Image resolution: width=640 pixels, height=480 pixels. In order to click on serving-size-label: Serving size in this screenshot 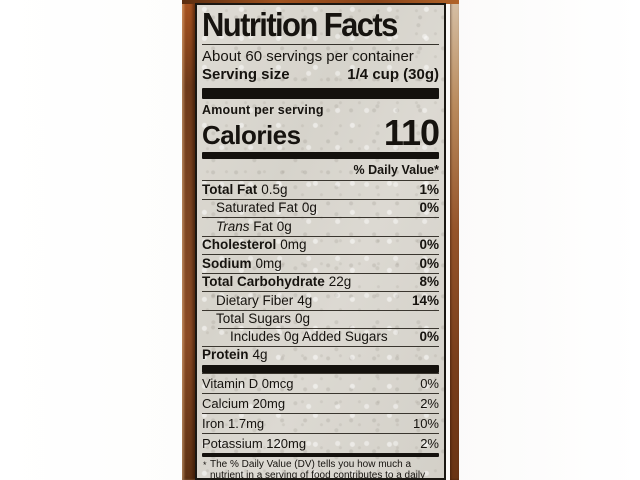, I will do `click(246, 74)`.